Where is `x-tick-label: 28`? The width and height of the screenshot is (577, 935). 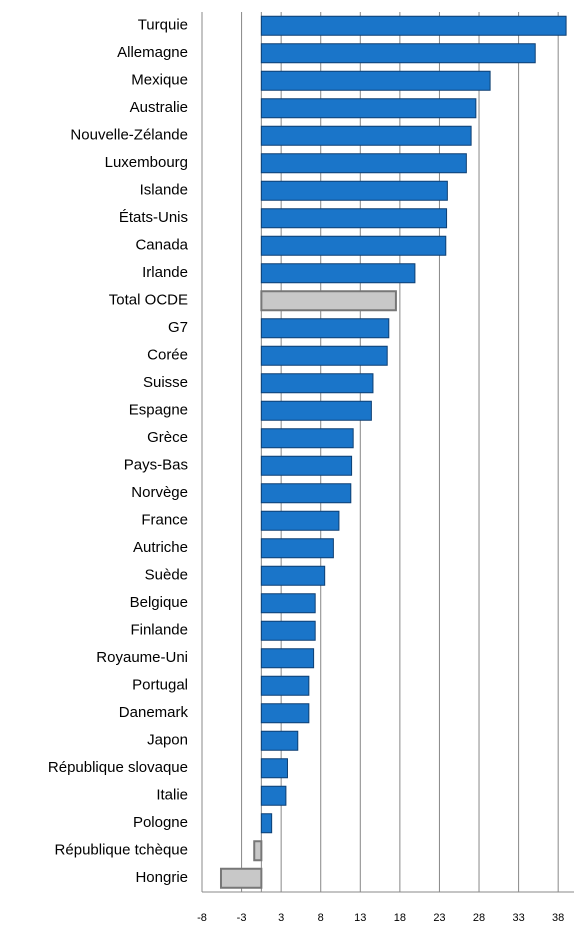
x-tick-label: 28 is located at coordinates (479, 918).